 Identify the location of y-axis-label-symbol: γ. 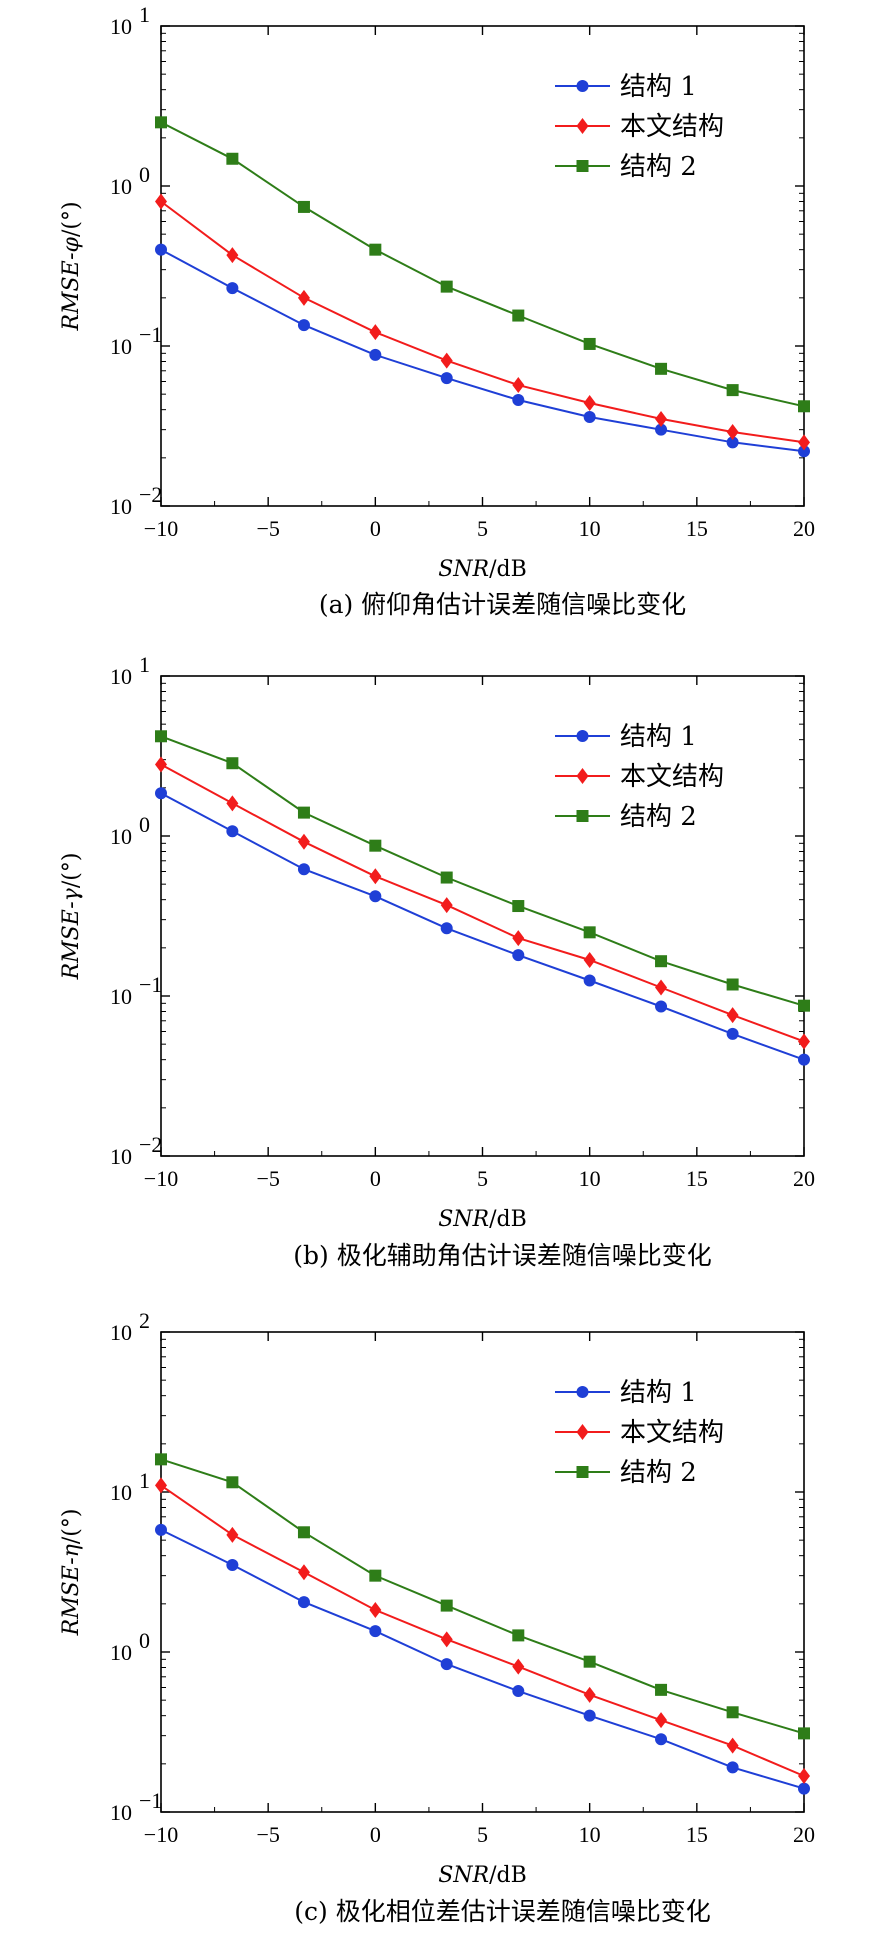
(71, 894).